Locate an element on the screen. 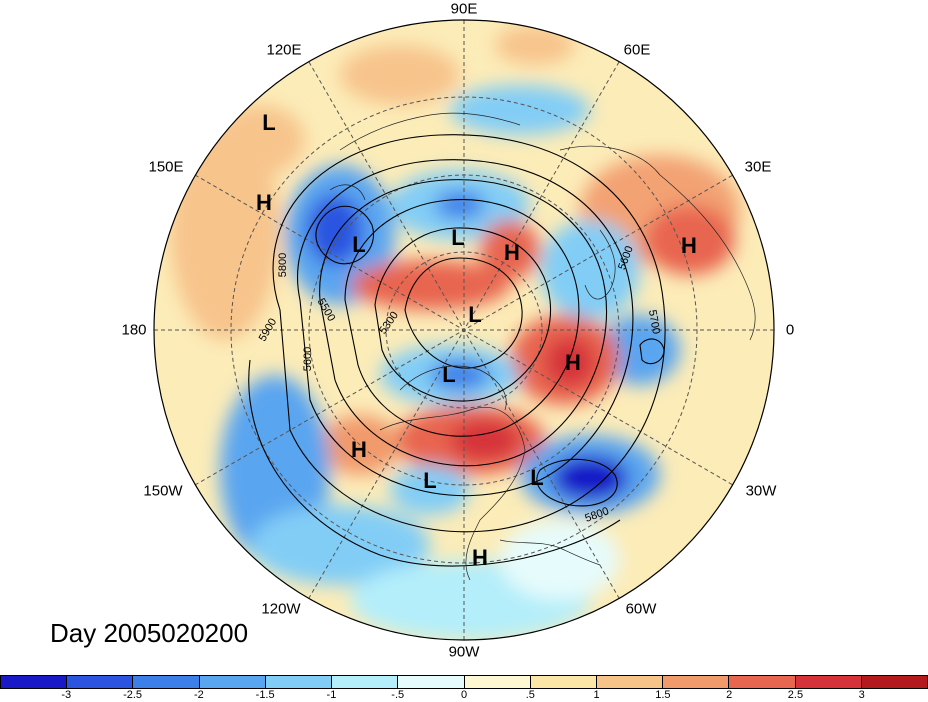 This screenshot has height=702, width=928. colorbar-tick-label: -1 is located at coordinates (331, 695).